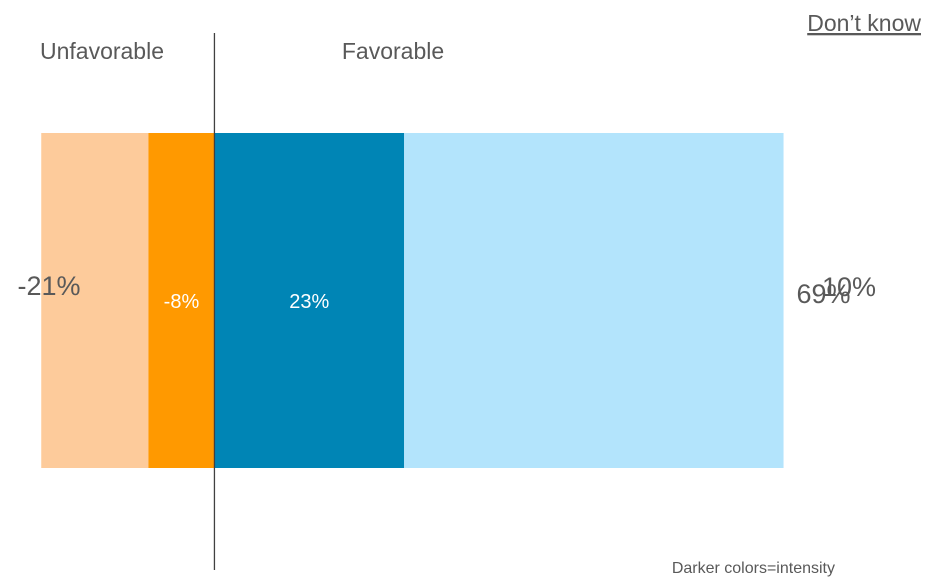  What do you see at coordinates (48, 286) in the screenshot?
I see `unfavorable-total-label: -21%` at bounding box center [48, 286].